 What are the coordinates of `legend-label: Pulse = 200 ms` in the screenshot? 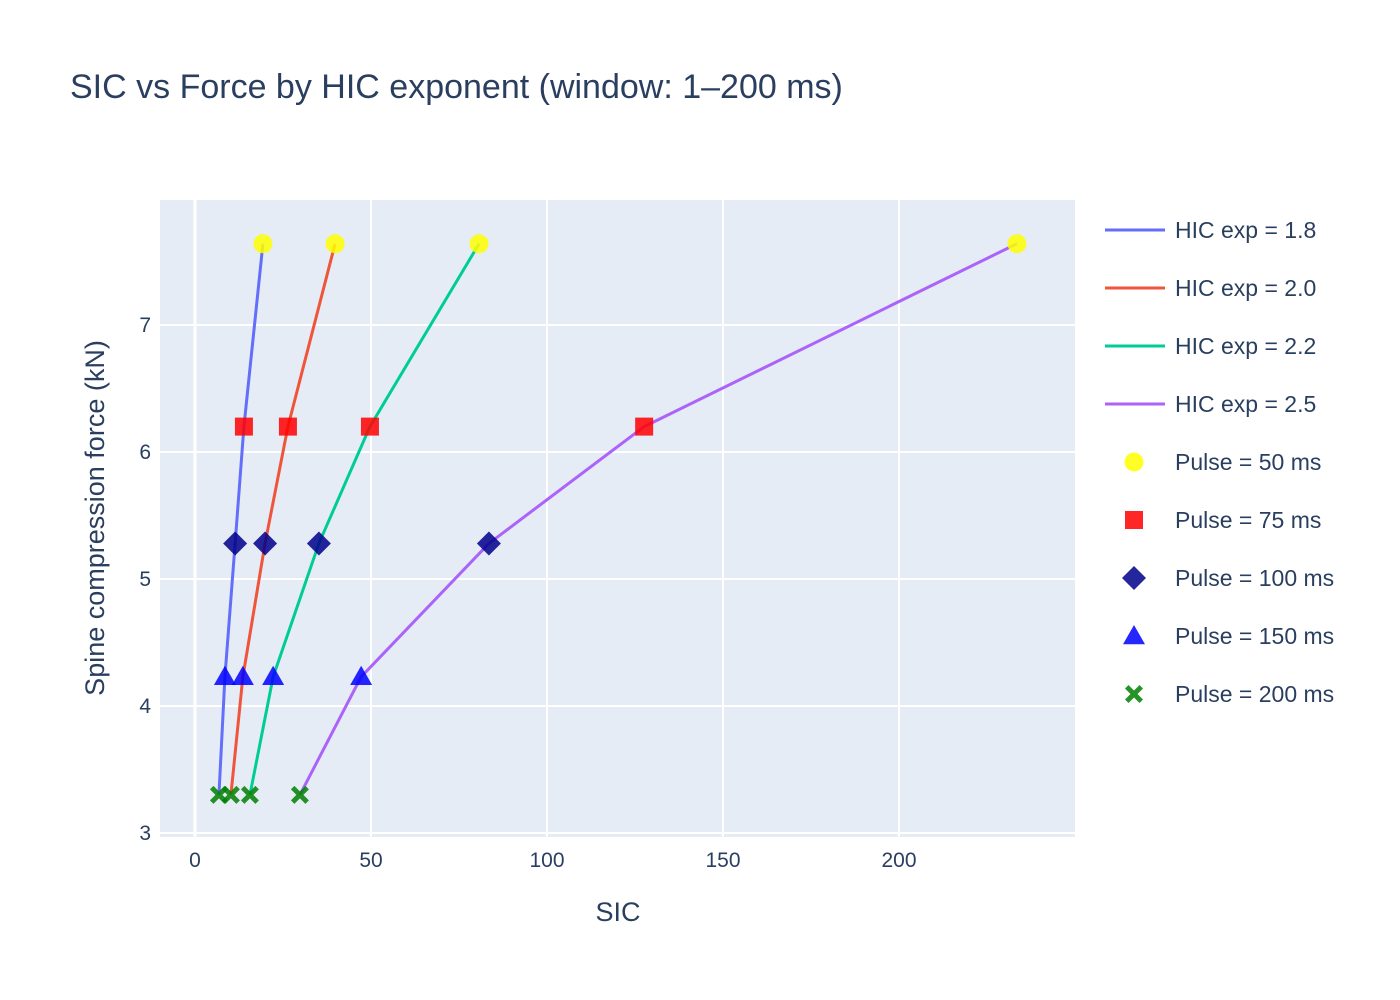 It's located at (1254, 694).